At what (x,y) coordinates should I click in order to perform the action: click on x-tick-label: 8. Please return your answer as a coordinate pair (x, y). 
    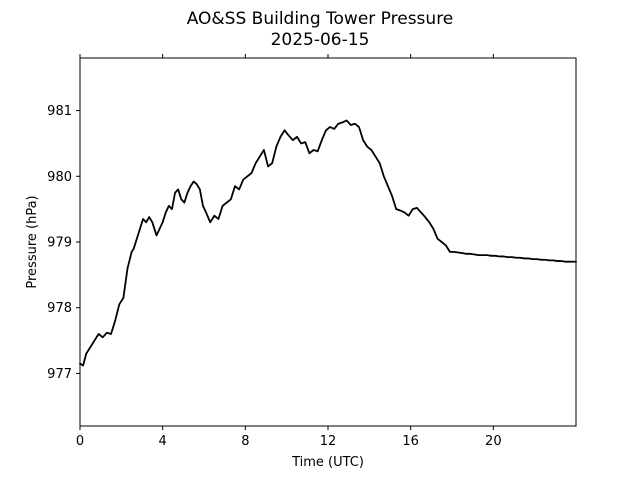
    Looking at the image, I should click on (245, 441).